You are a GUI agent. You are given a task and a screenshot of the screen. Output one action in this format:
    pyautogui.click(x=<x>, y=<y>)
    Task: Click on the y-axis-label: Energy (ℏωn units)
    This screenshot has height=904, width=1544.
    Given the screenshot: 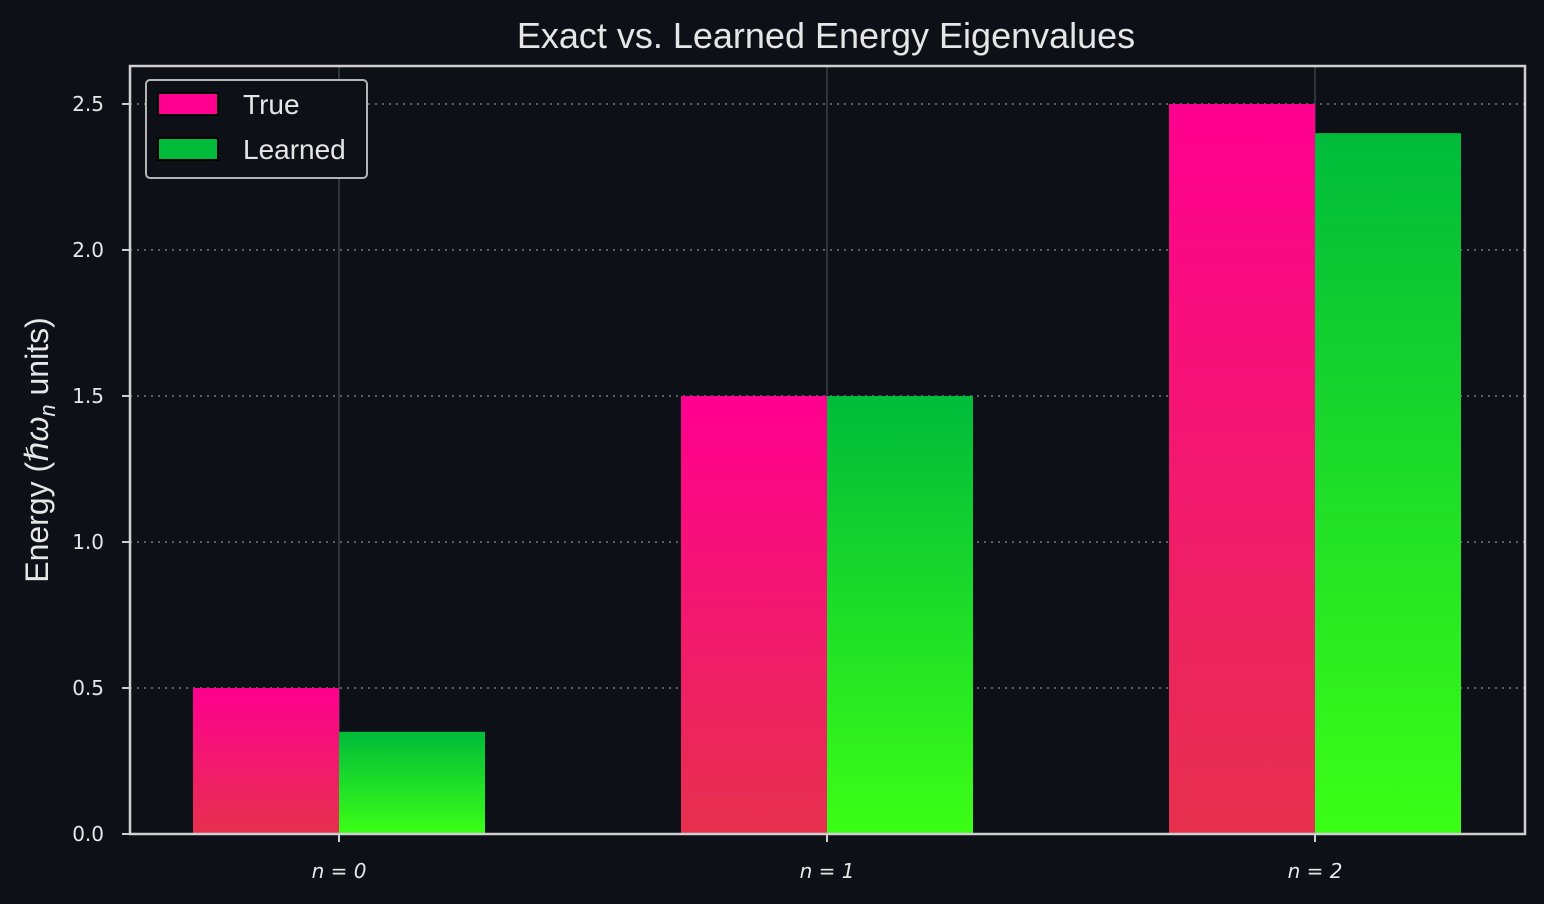 What is the action you would take?
    pyautogui.click(x=39, y=450)
    